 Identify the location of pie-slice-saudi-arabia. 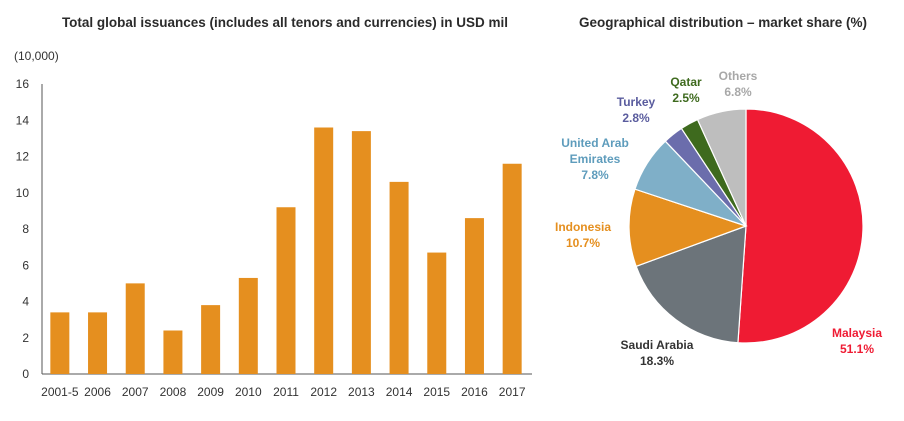
(691, 284).